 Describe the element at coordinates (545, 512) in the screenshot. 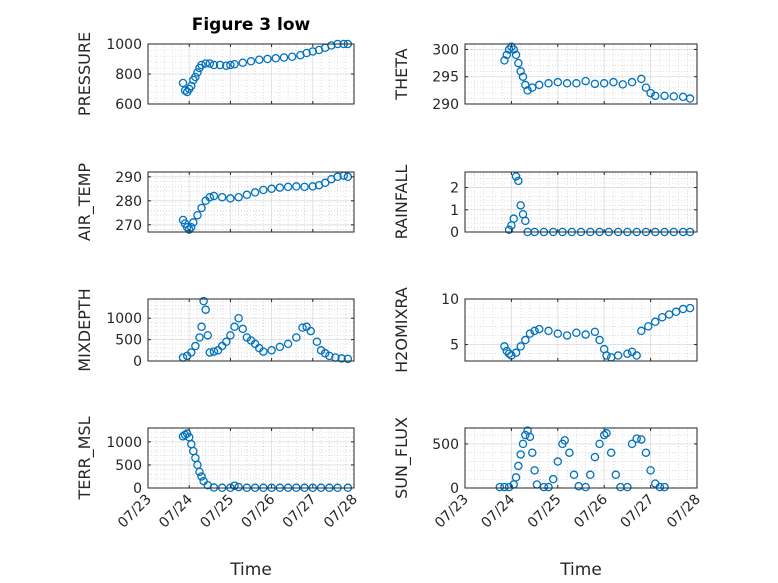

I see `x-tick-label: 07/25` at that location.